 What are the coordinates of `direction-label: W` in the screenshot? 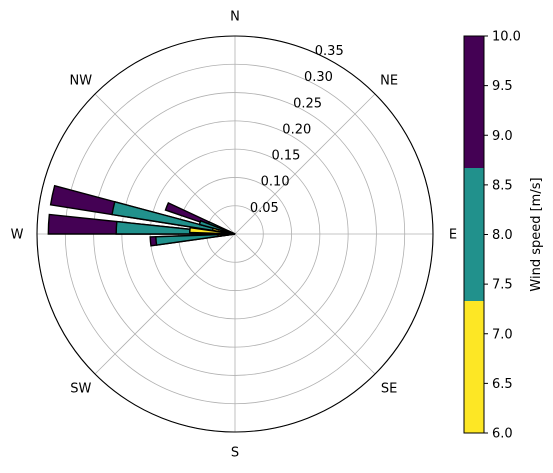 It's located at (17, 235).